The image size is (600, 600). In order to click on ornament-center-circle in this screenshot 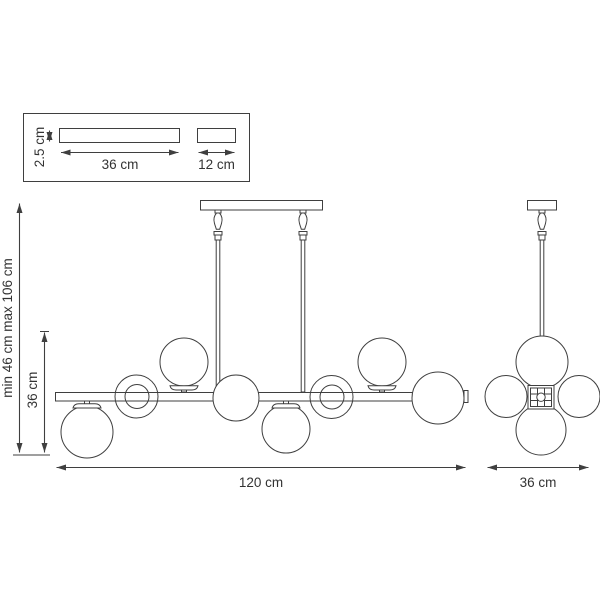, I will do `click(541, 397)`.